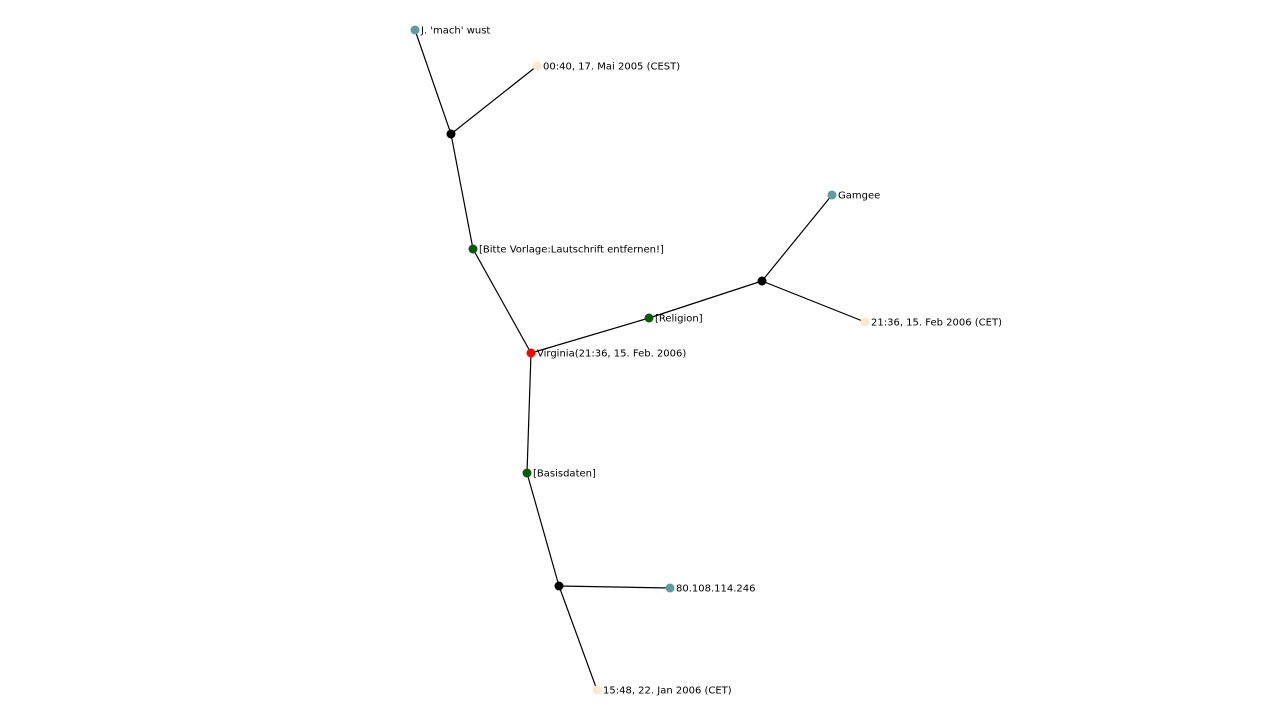  I want to click on node-label: Gamgee, so click(859, 196).